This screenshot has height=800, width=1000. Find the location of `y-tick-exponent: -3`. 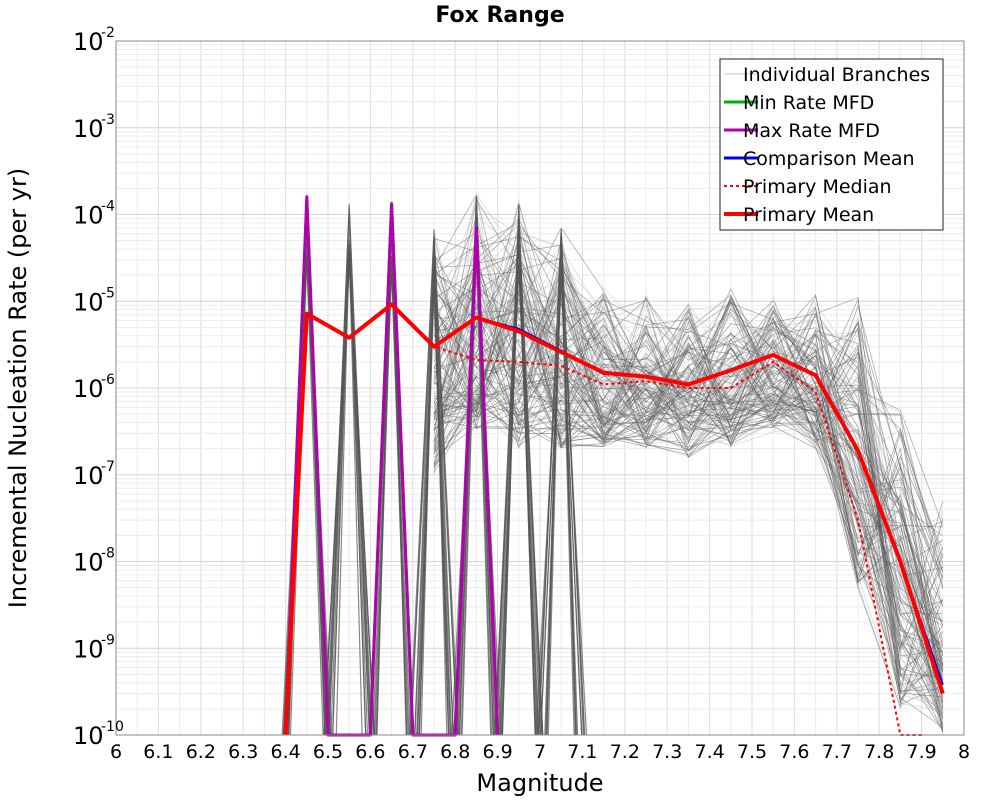

y-tick-exponent: -3 is located at coordinates (108, 120).